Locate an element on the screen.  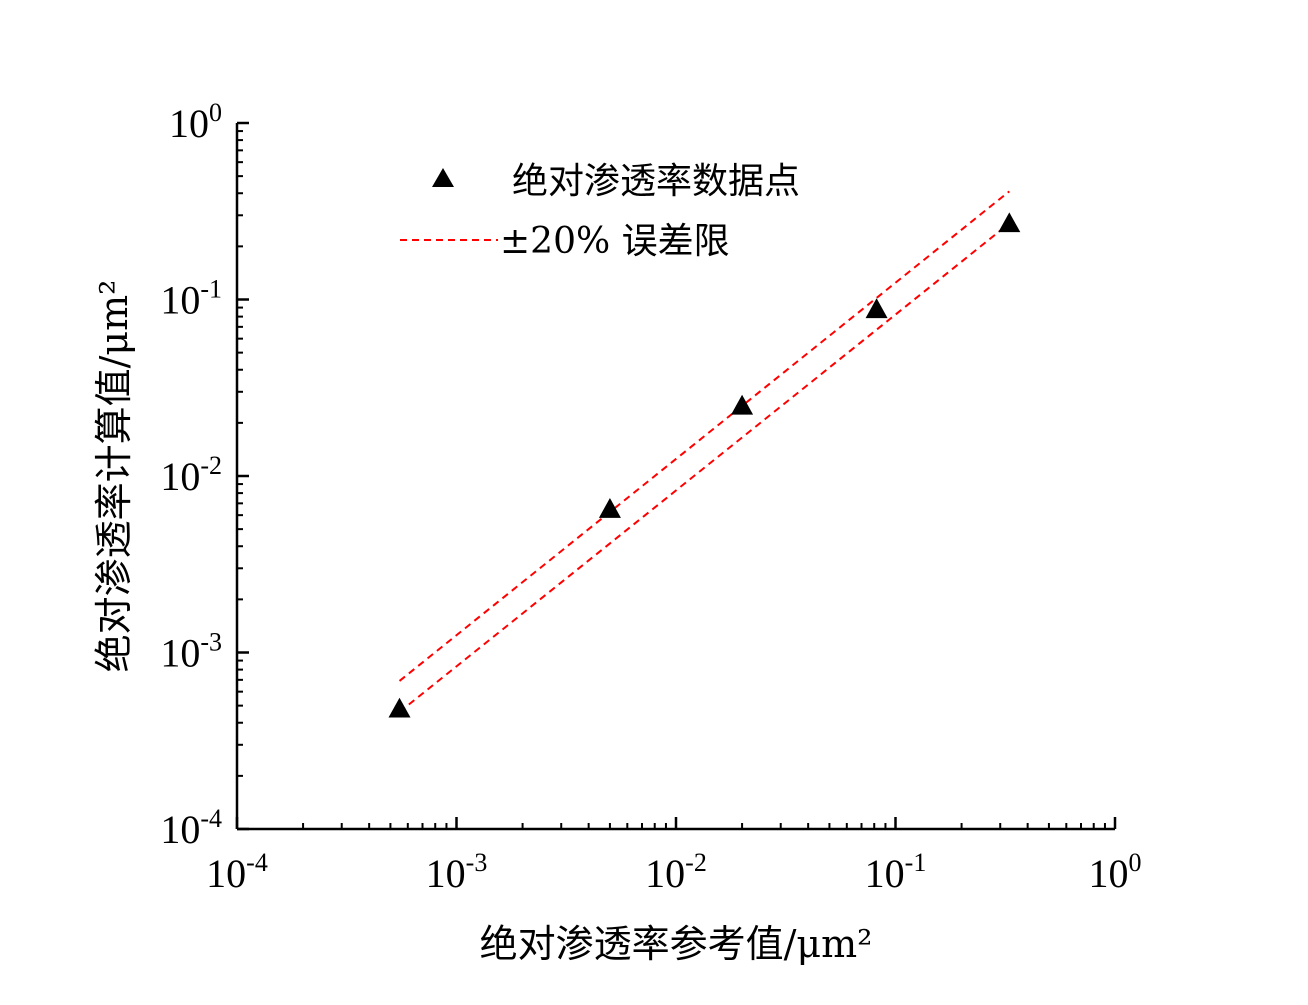
x-tick-label: 10⁻¹ is located at coordinates (896, 872).